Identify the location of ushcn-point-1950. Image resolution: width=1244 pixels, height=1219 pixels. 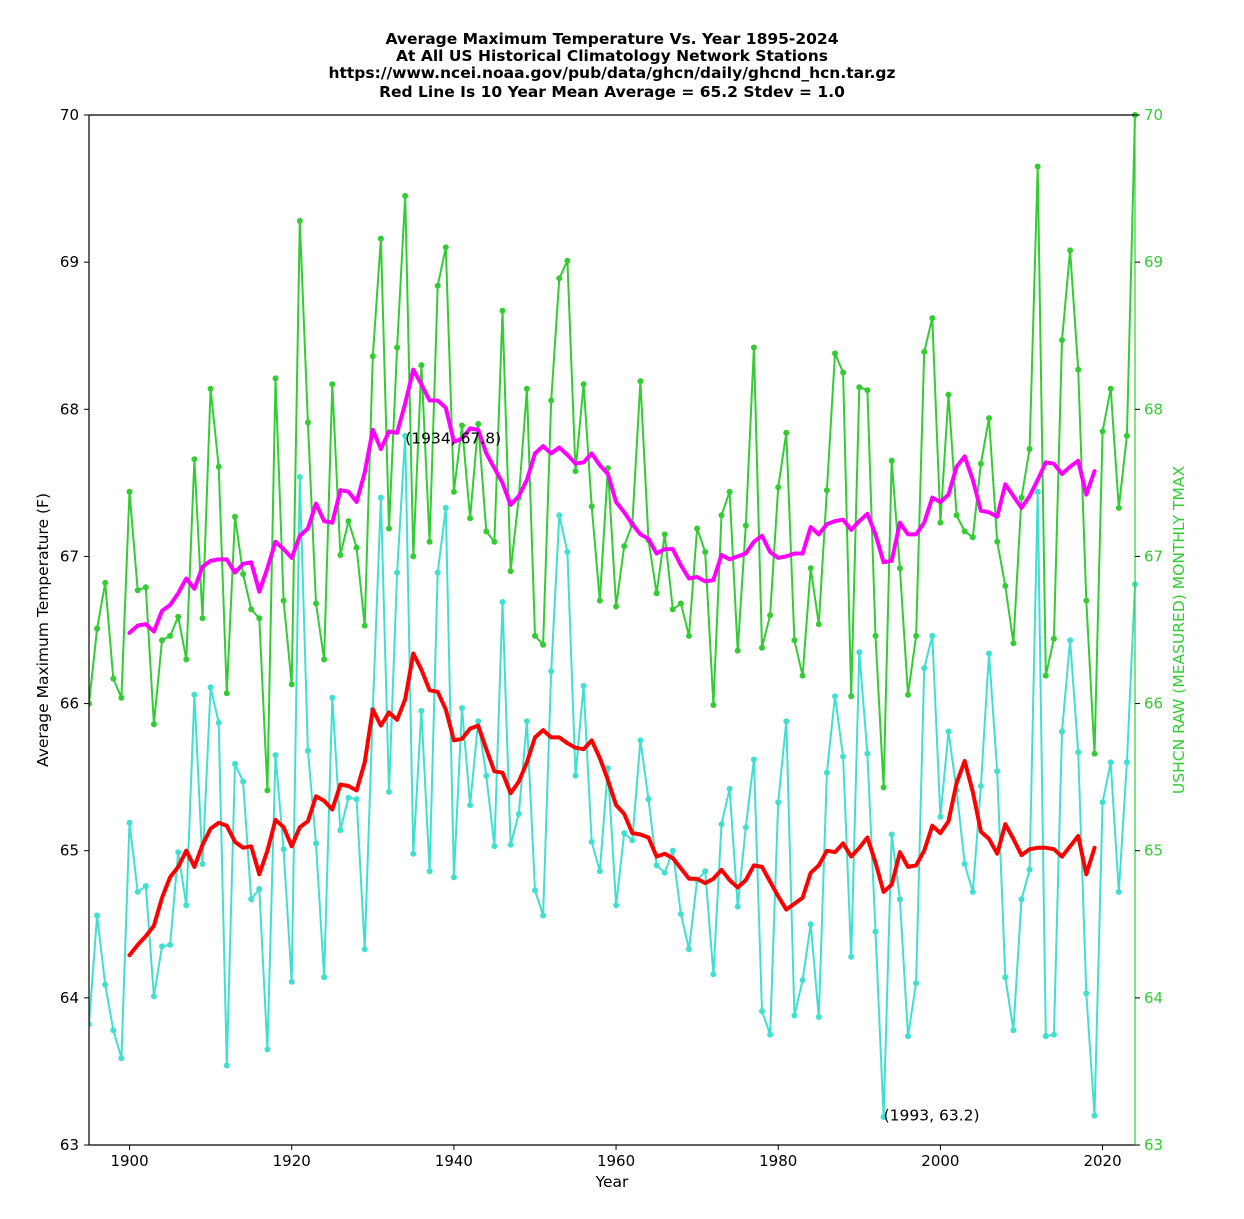
(535, 635).